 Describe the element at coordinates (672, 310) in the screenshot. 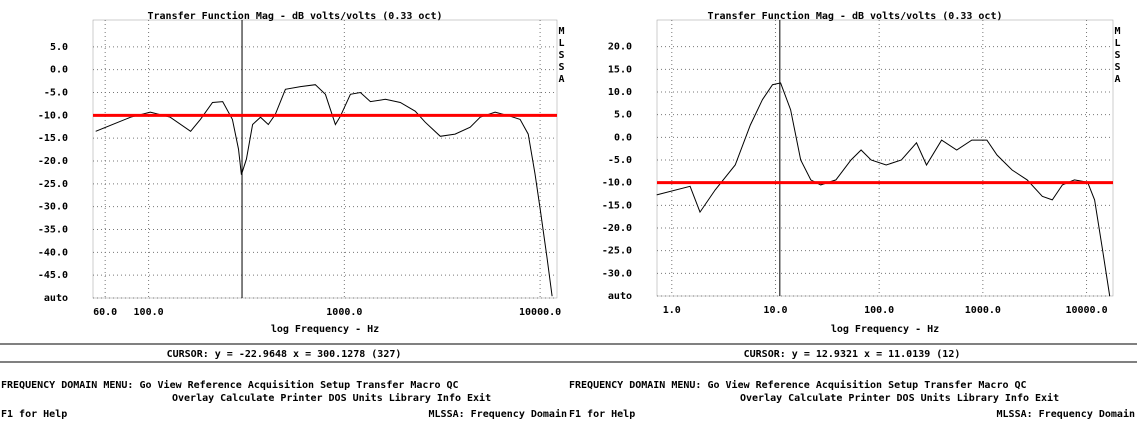

I see `x-tick-label: 1.0` at that location.